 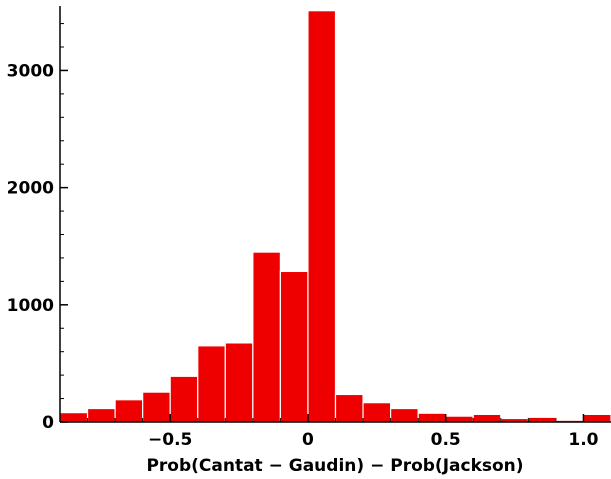 What do you see at coordinates (30, 189) in the screenshot?
I see `y-tick-label: 2000` at bounding box center [30, 189].